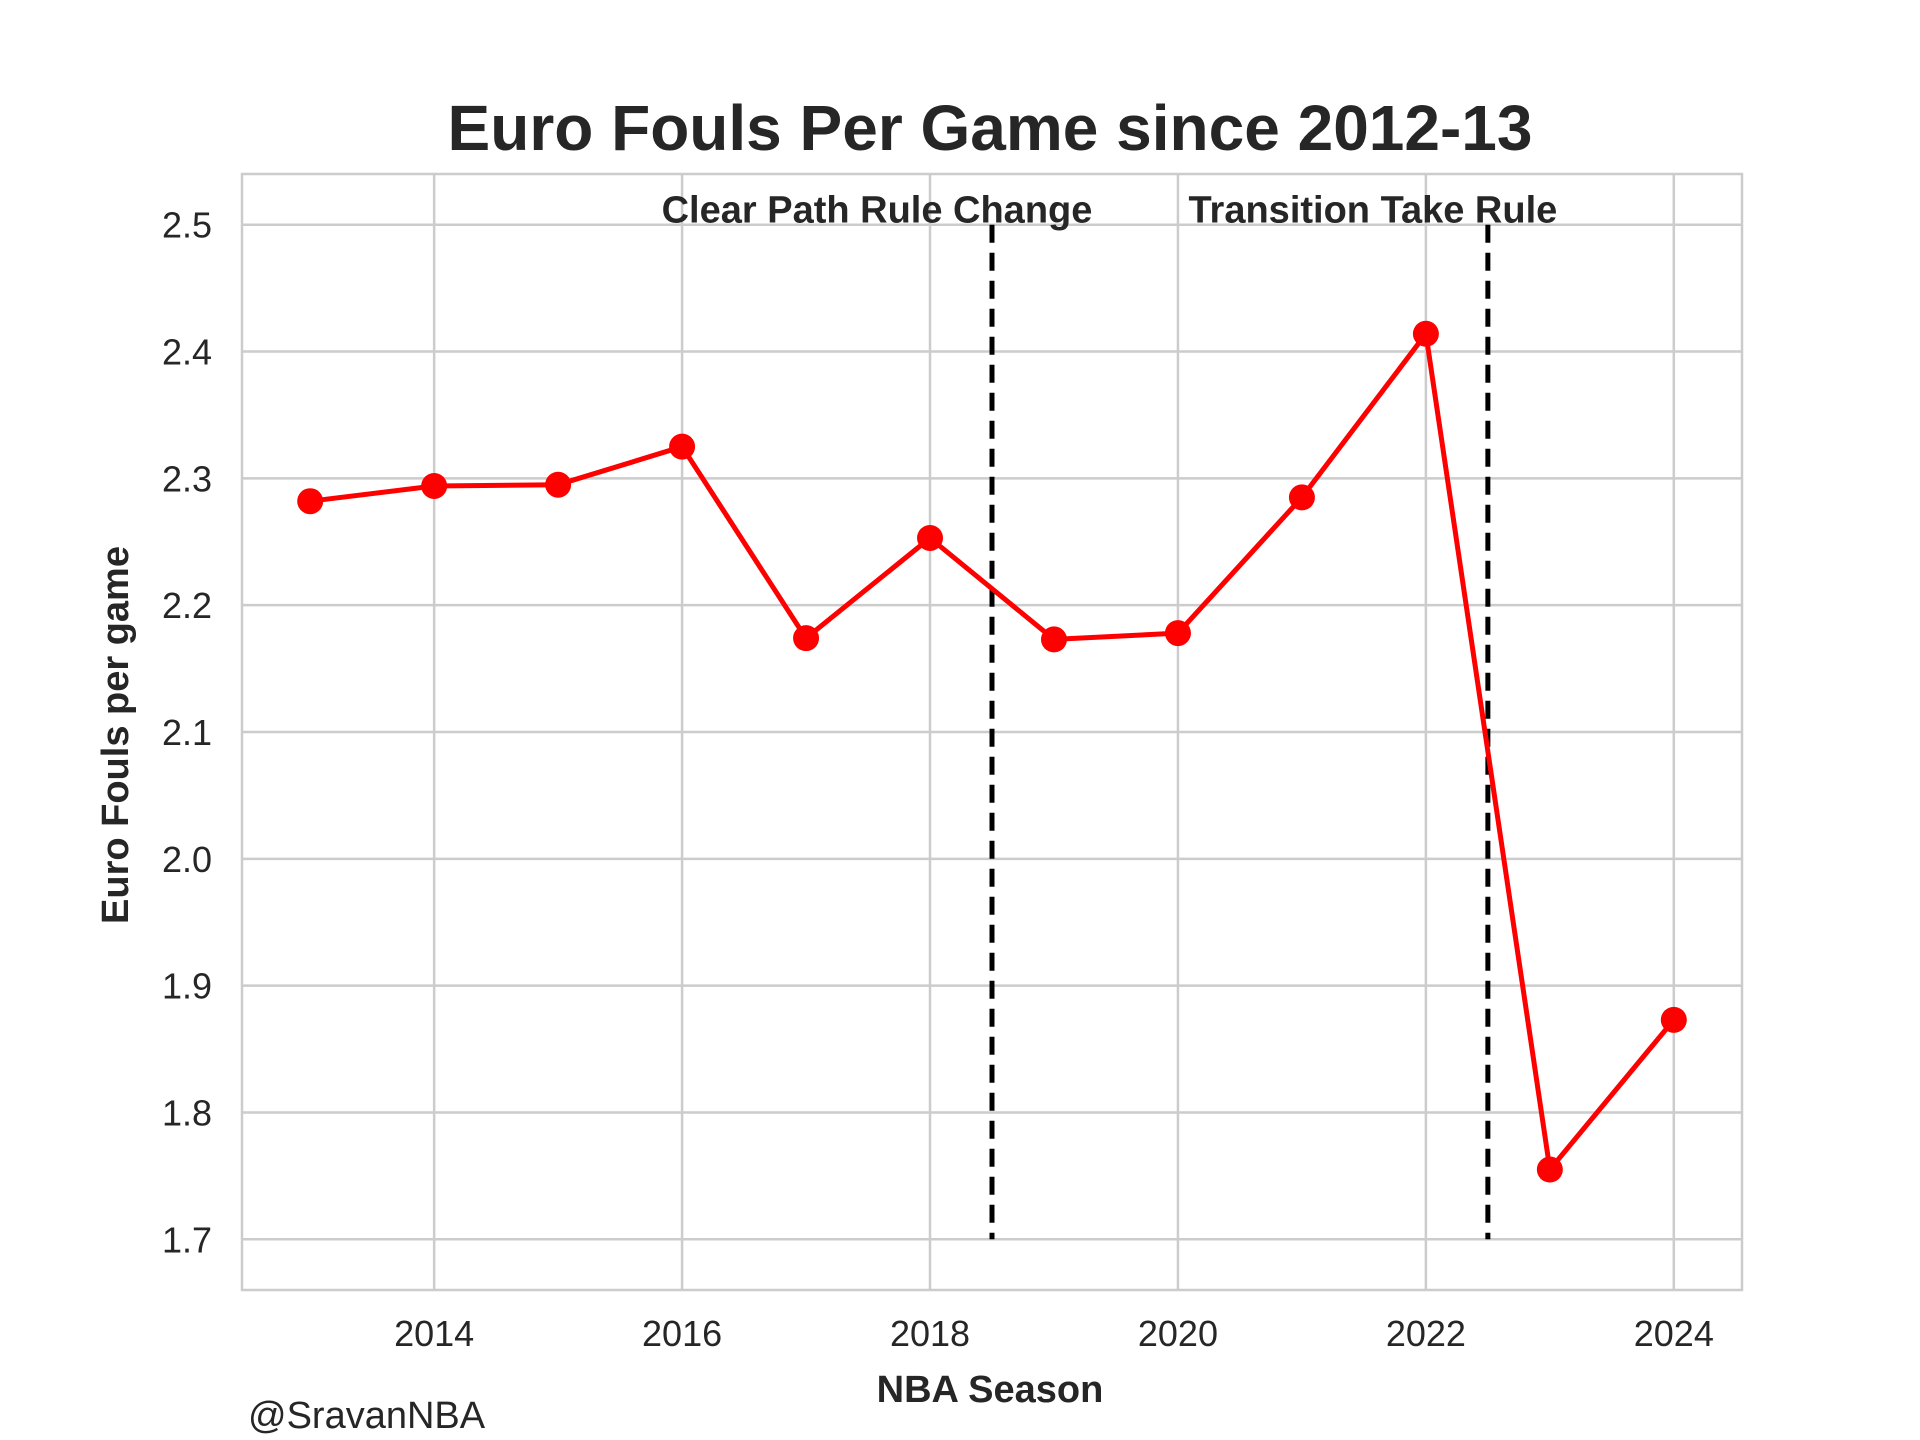 This screenshot has width=1920, height=1440. What do you see at coordinates (187, 225) in the screenshot?
I see `y-tick-label: 2.5` at bounding box center [187, 225].